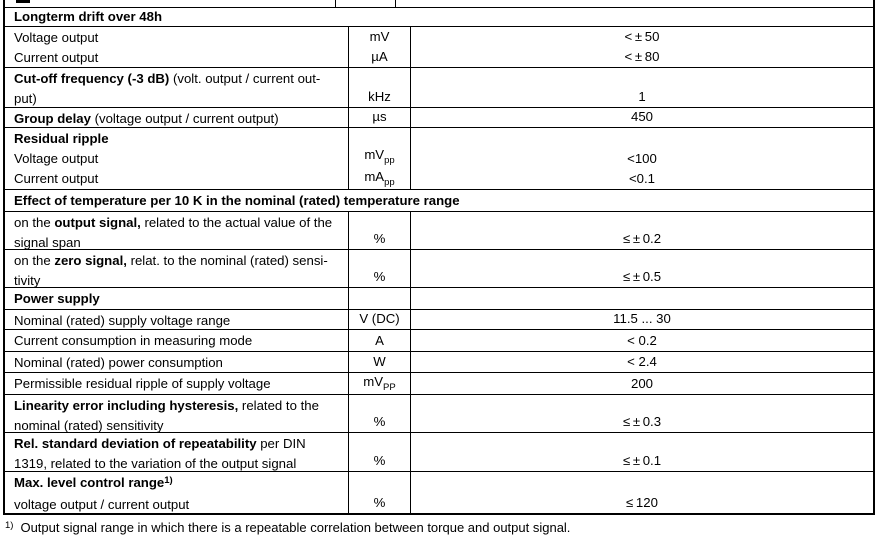 The image size is (890, 556). I want to click on value-cell: ≤ 120, so click(642, 502).